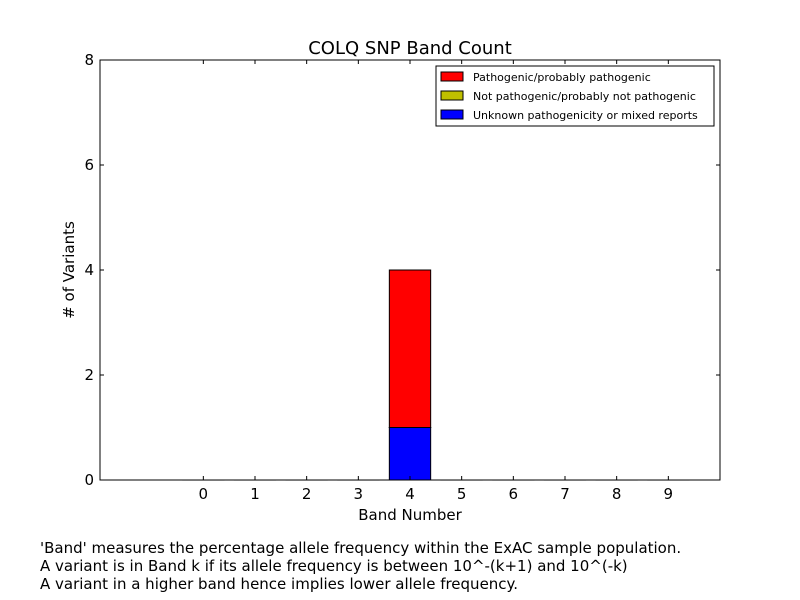  What do you see at coordinates (514, 494) in the screenshot?
I see `x-tick-label: 6` at bounding box center [514, 494].